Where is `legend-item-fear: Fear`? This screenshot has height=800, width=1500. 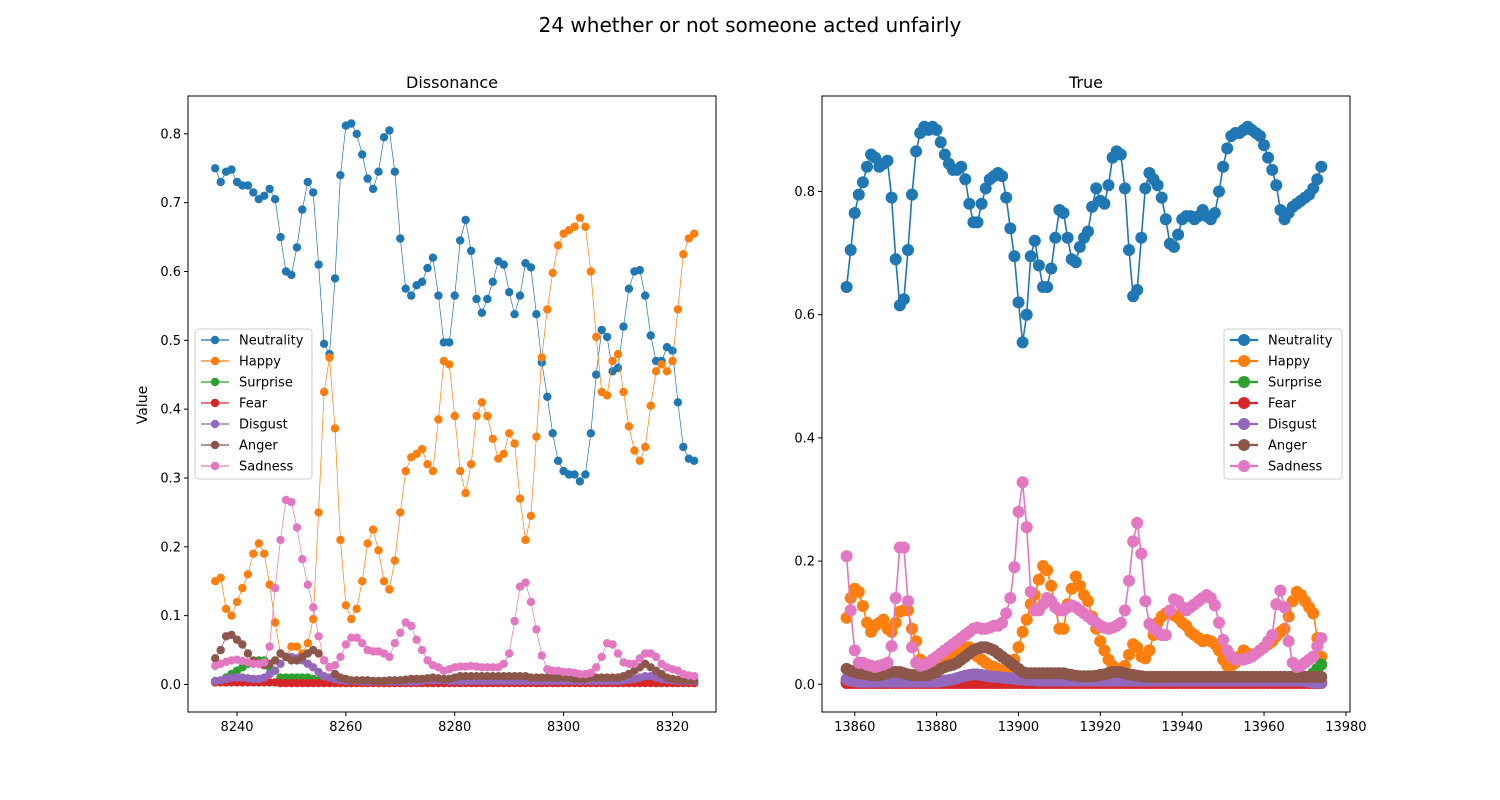 legend-item-fear: Fear is located at coordinates (1263, 404).